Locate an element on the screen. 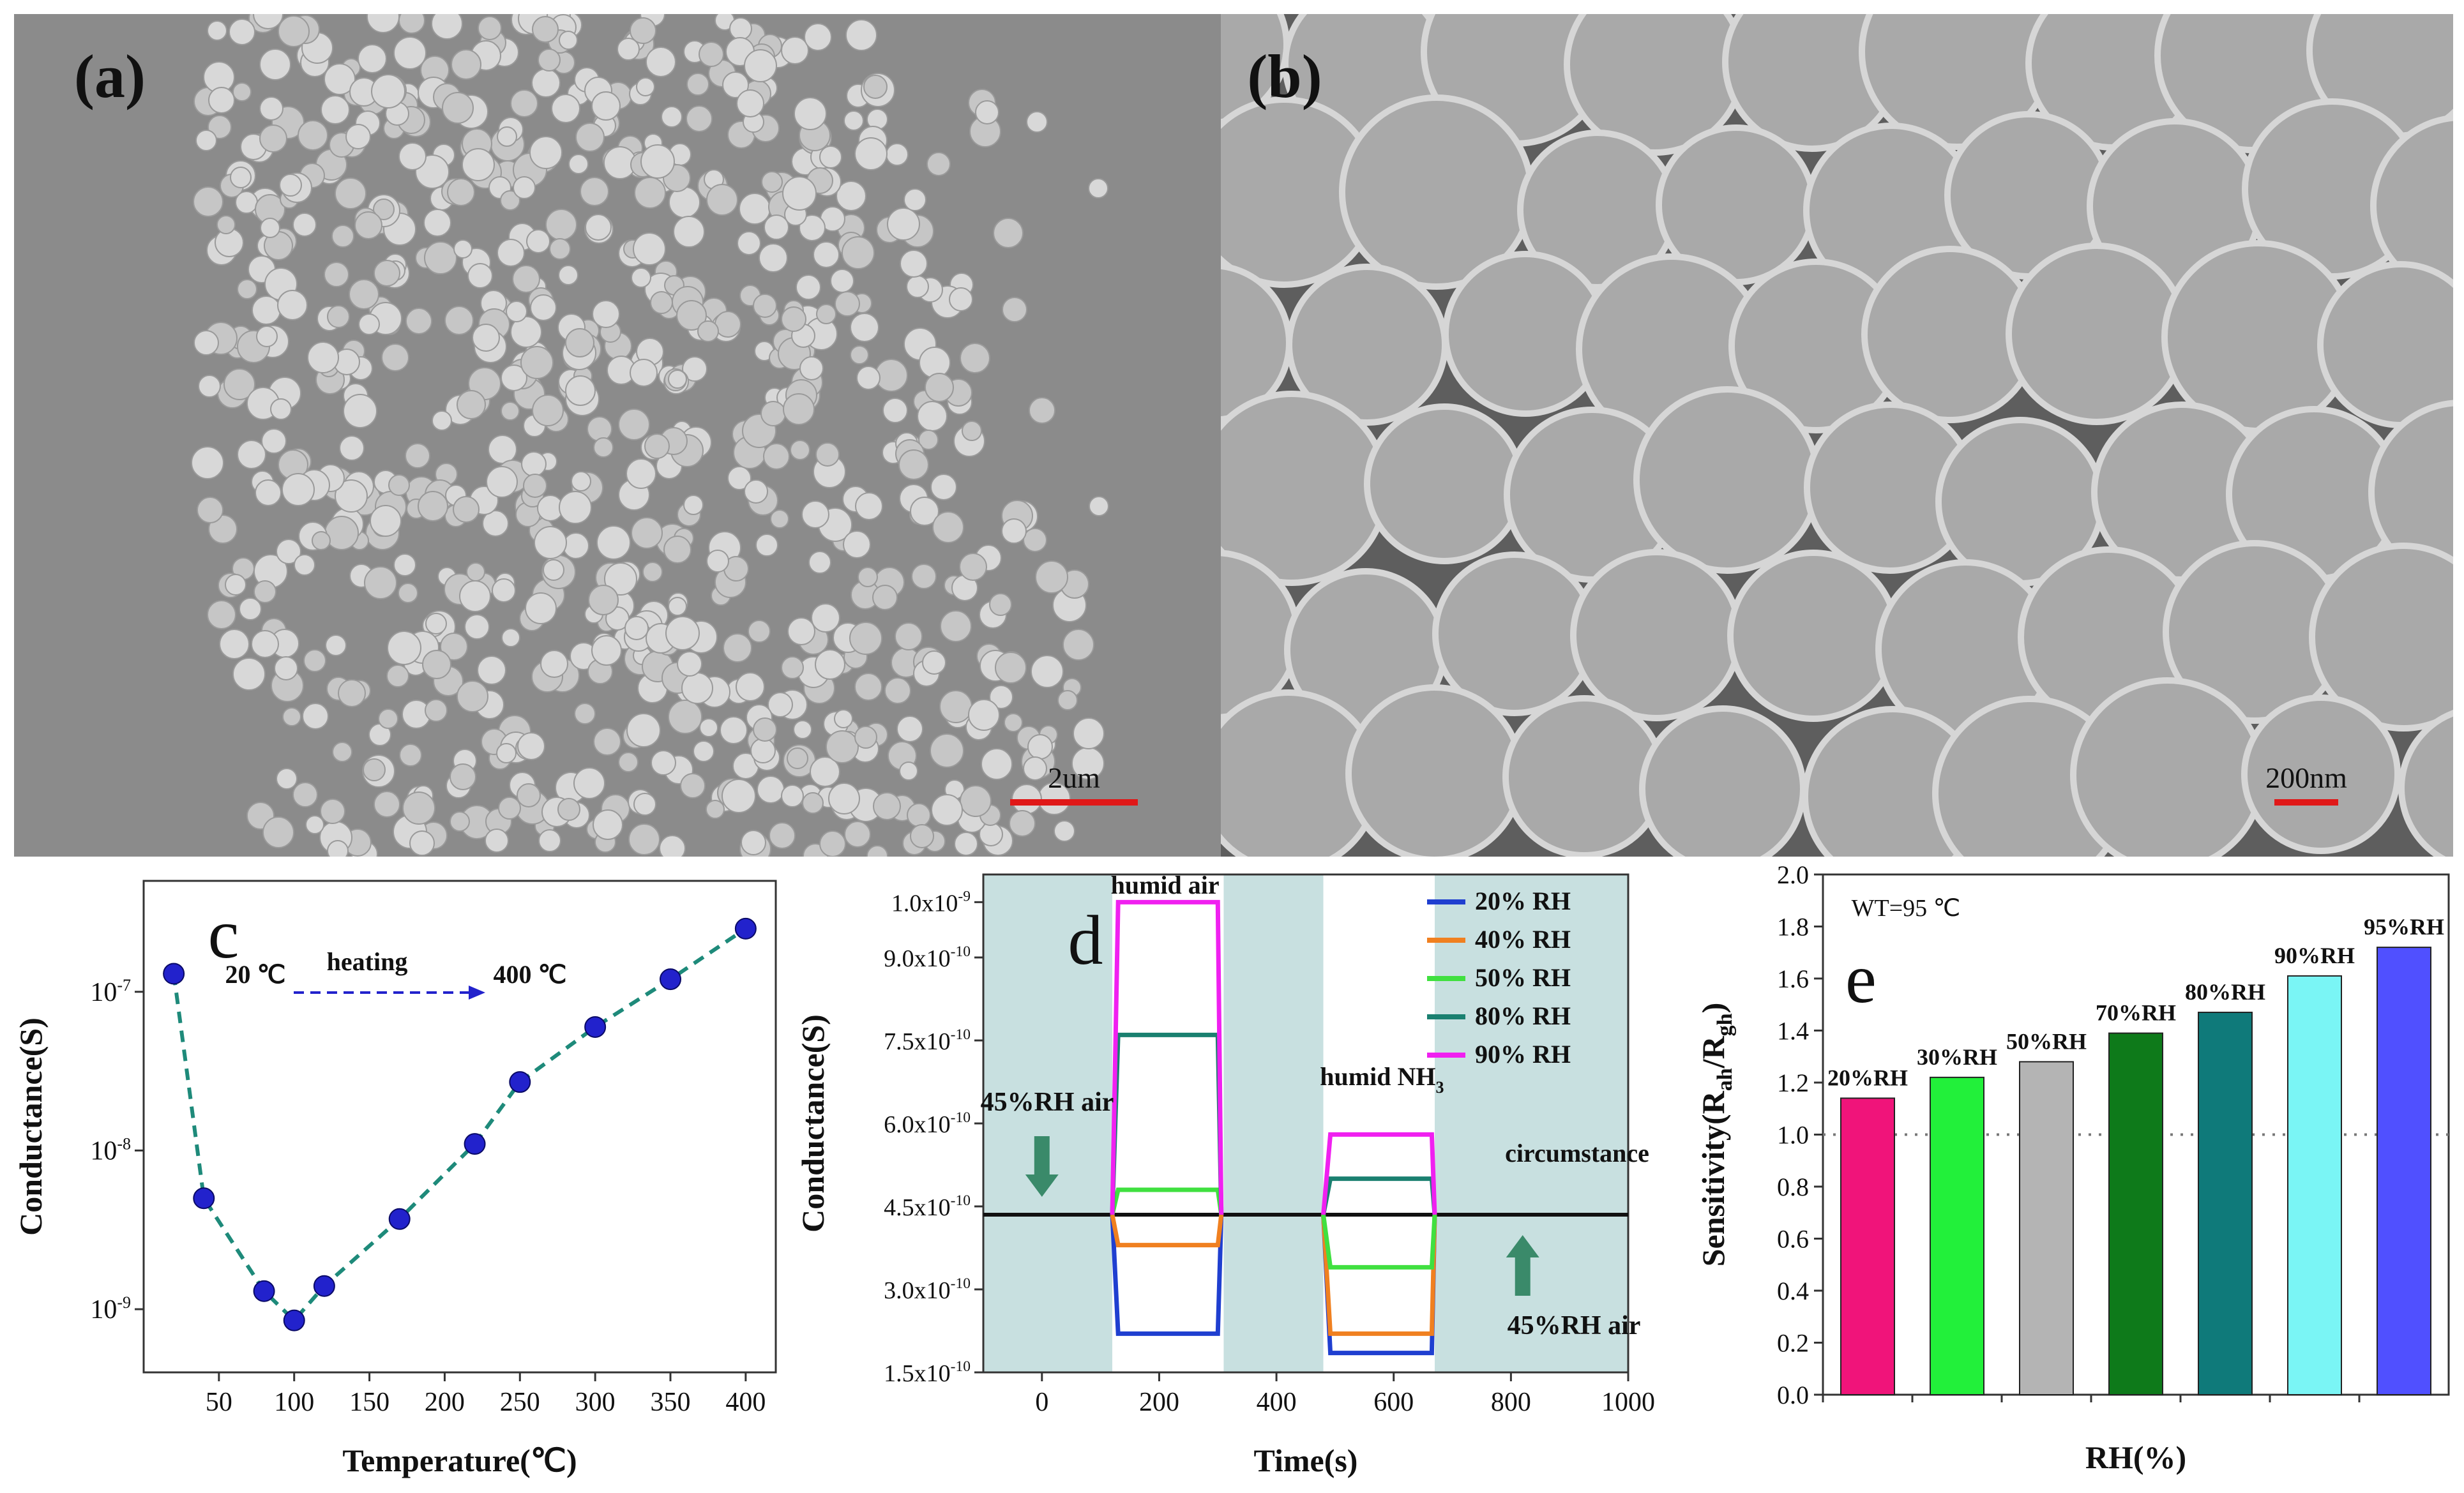 This screenshot has height=1493, width=2464. legend-label: 50% RH is located at coordinates (1523, 977).